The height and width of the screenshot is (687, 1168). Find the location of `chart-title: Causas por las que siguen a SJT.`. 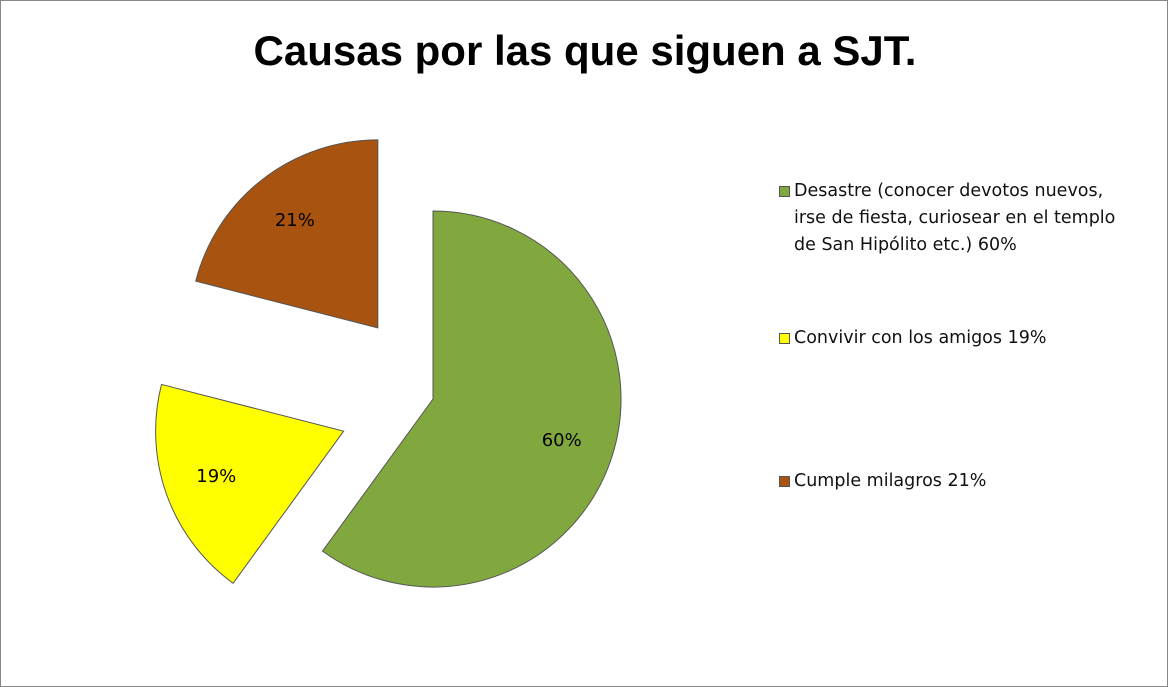

chart-title: Causas por las que siguen a SJT. is located at coordinates (585, 50).